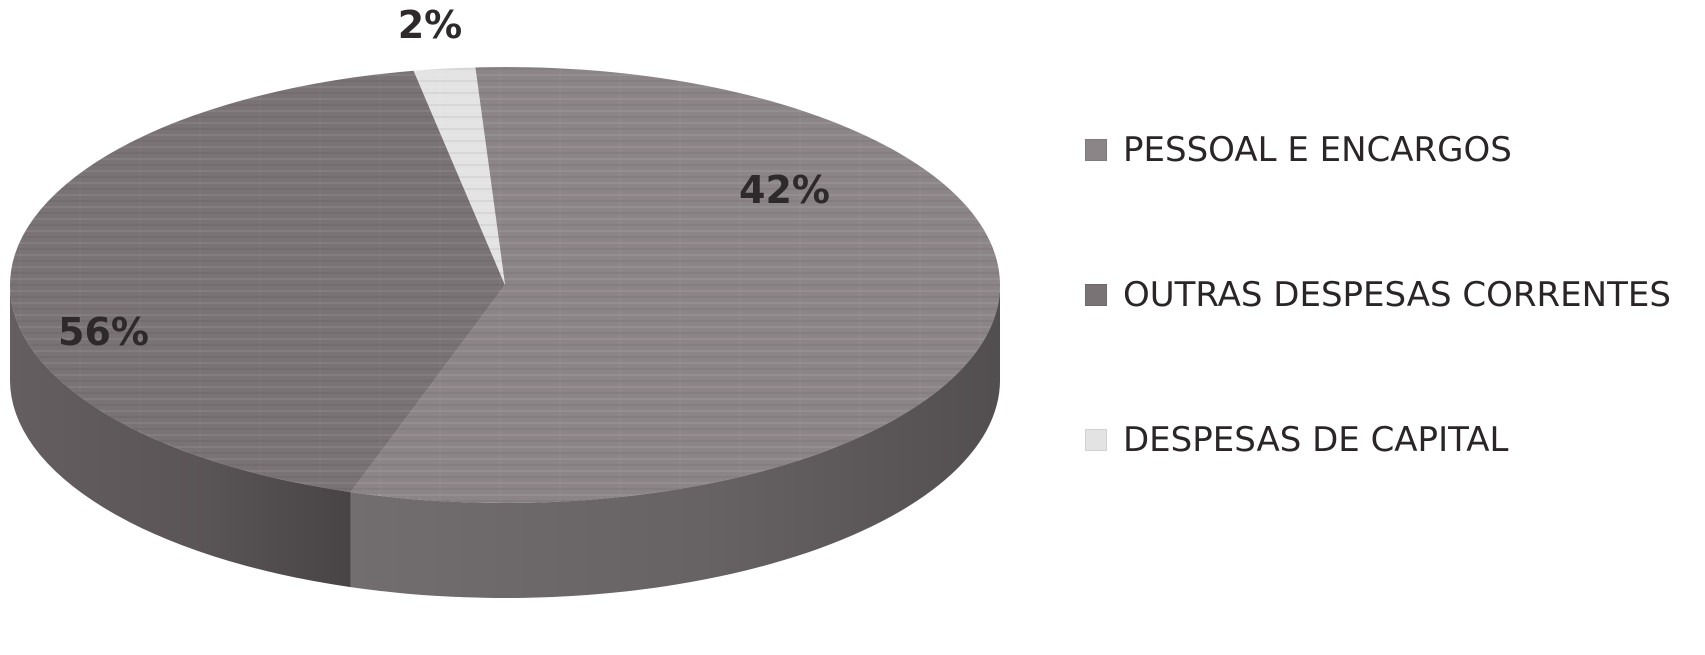 Image resolution: width=1705 pixels, height=655 pixels. Describe the element at coordinates (1096, 440) in the screenshot. I see `legend-swatch-capital` at that location.